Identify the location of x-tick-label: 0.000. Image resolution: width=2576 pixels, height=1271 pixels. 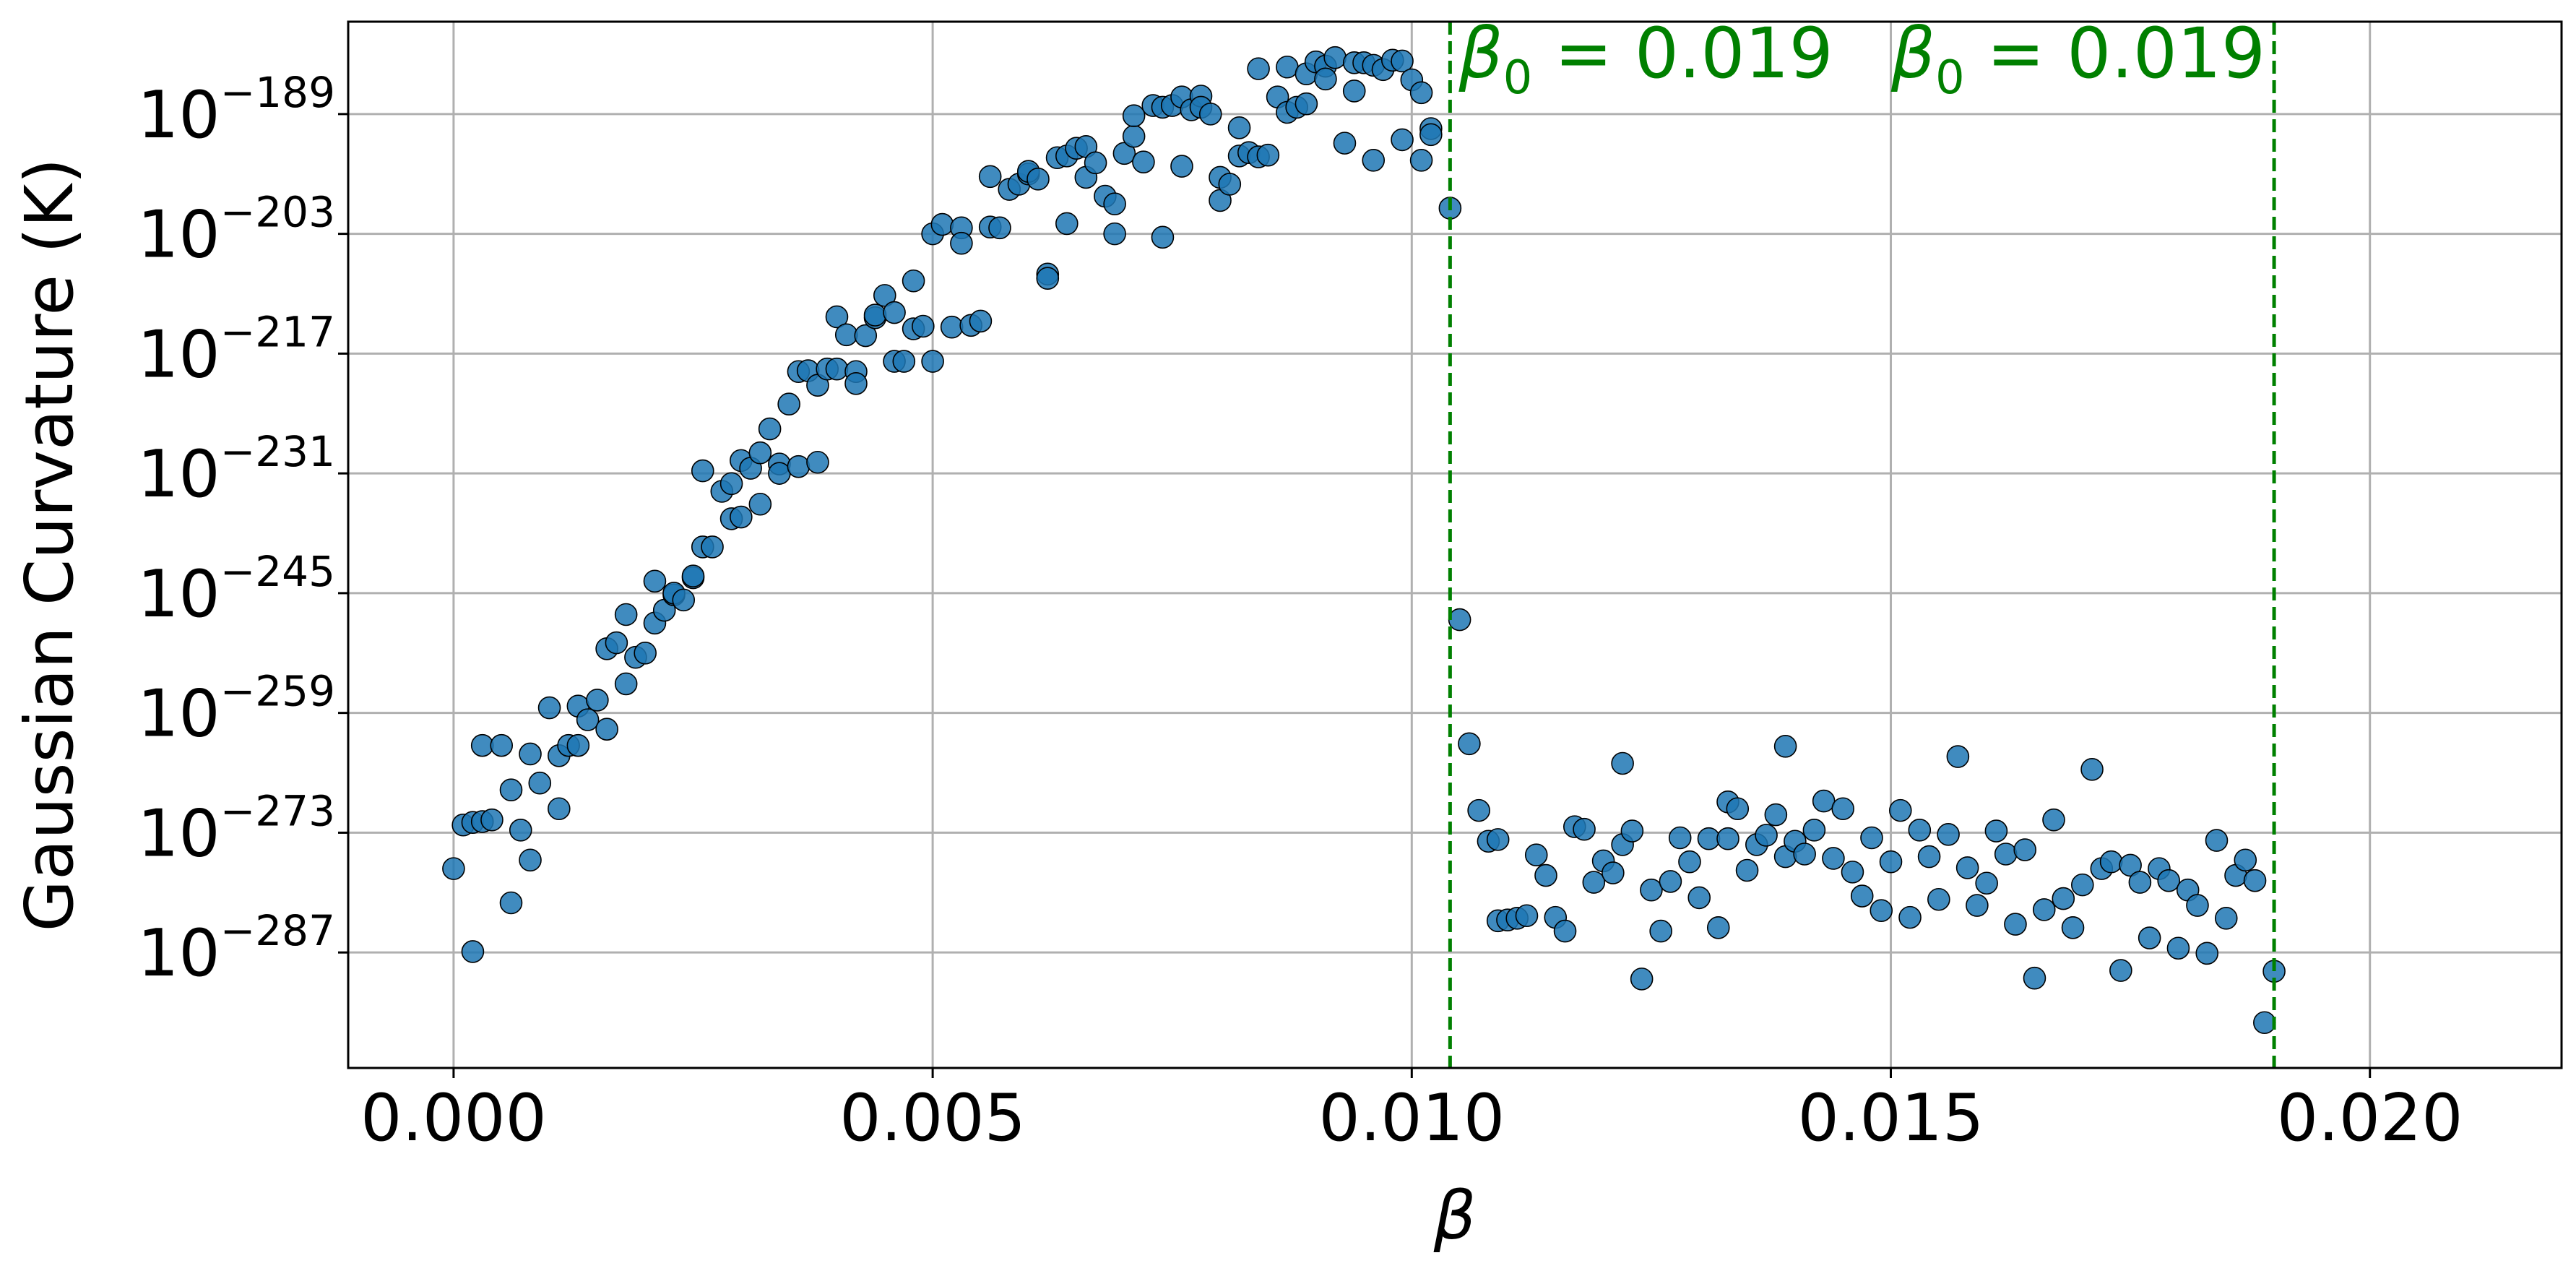
(454, 1118).